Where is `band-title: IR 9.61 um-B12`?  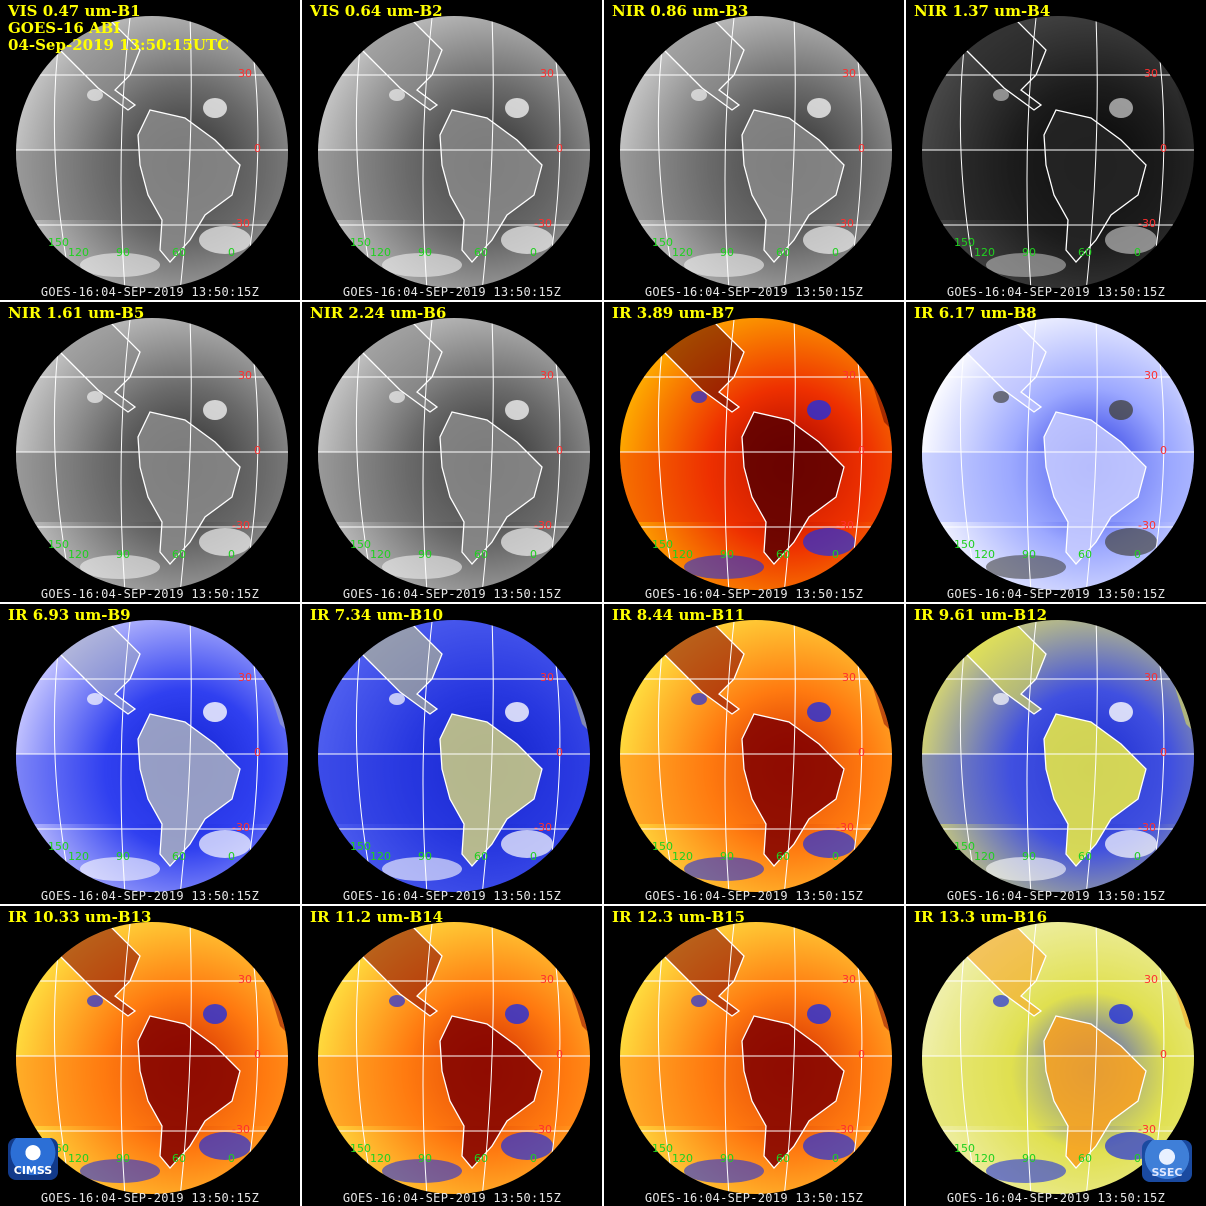
band-title: IR 9.61 um-B12 is located at coordinates (981, 615).